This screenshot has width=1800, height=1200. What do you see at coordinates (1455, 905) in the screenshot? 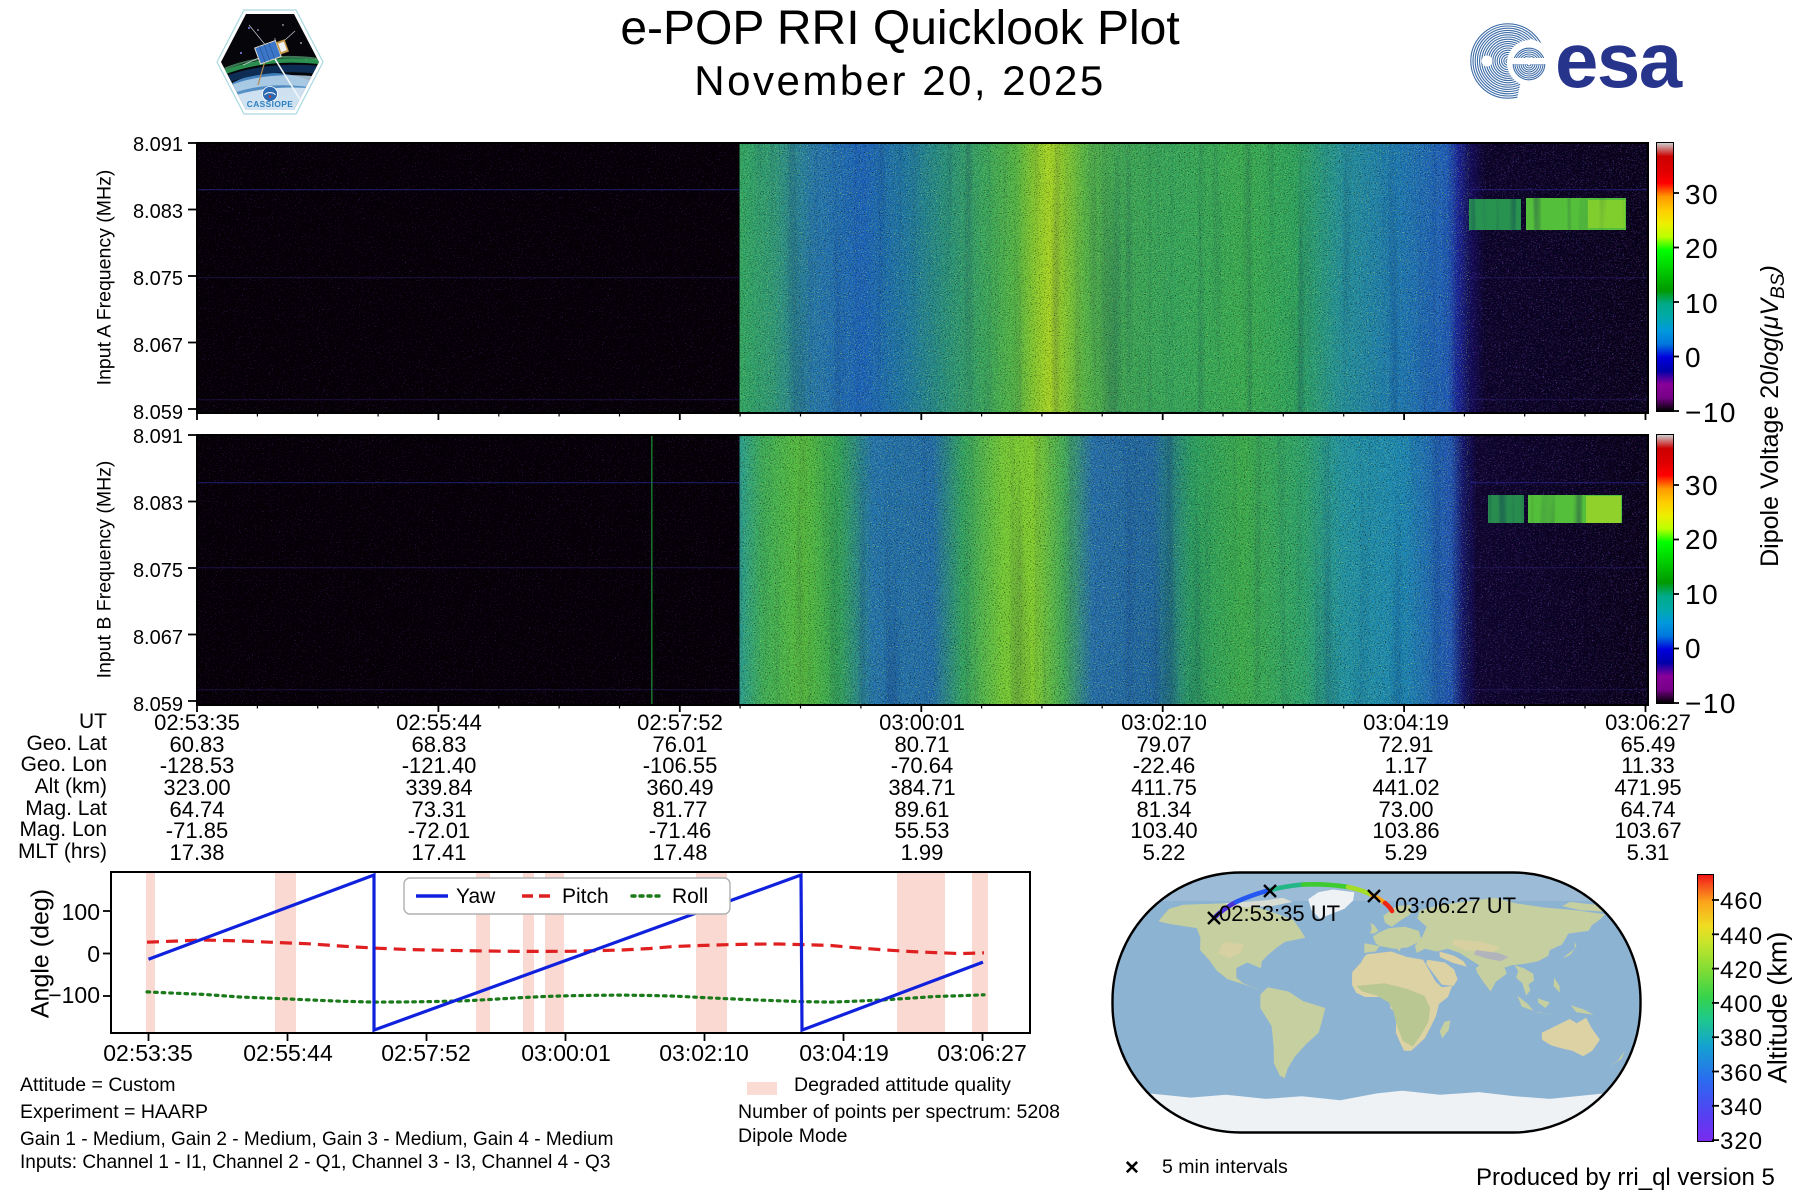
I see `svg-text: 03:06:27 UT` at bounding box center [1455, 905].